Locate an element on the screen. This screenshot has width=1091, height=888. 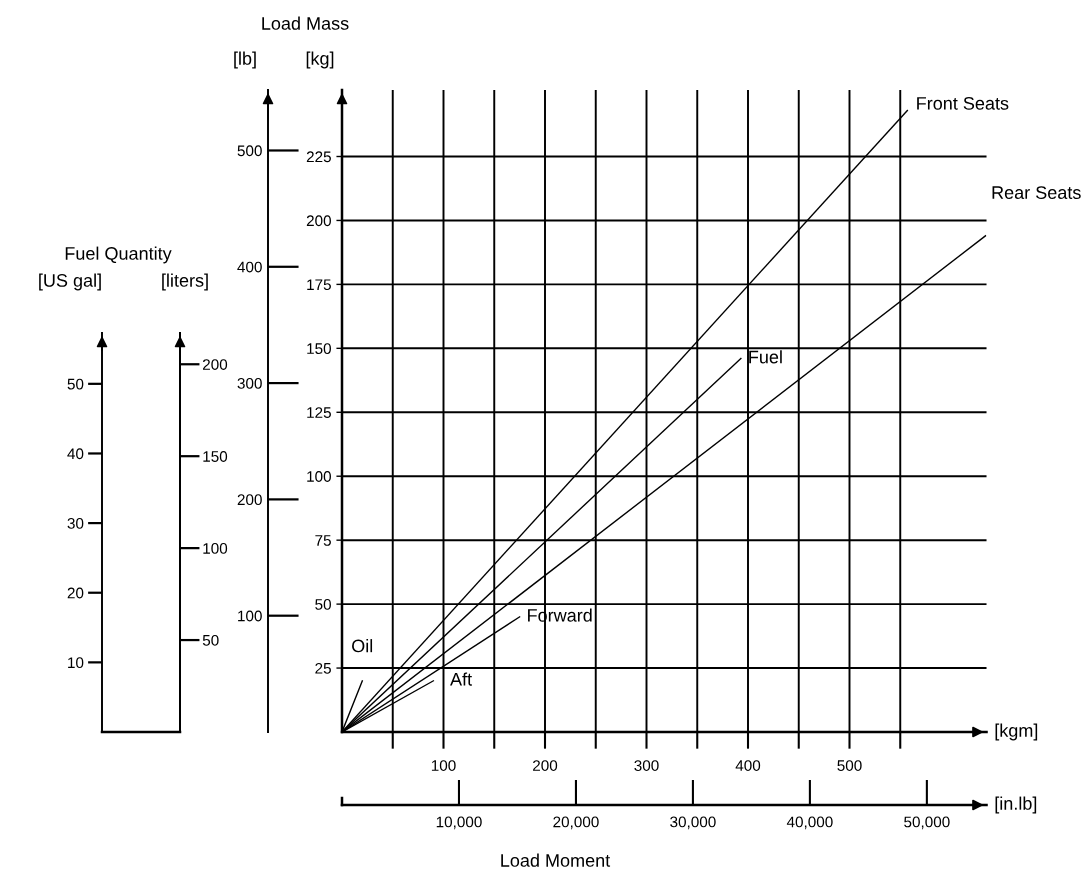
y2-axis-title: [lb] is located at coordinates (245, 60).